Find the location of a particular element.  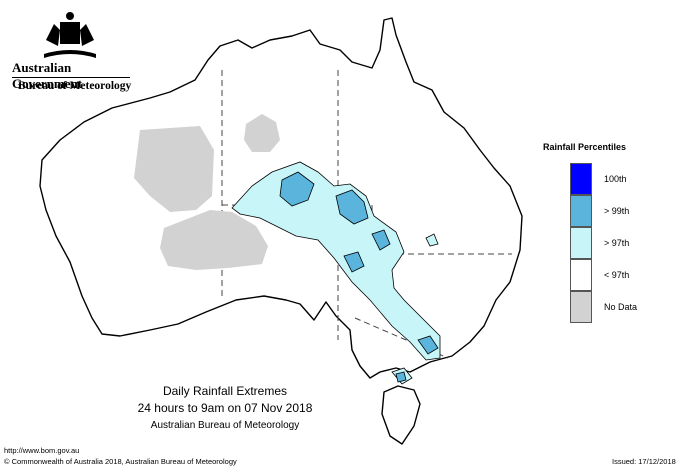

legend-label: 100th is located at coordinates (615, 179).